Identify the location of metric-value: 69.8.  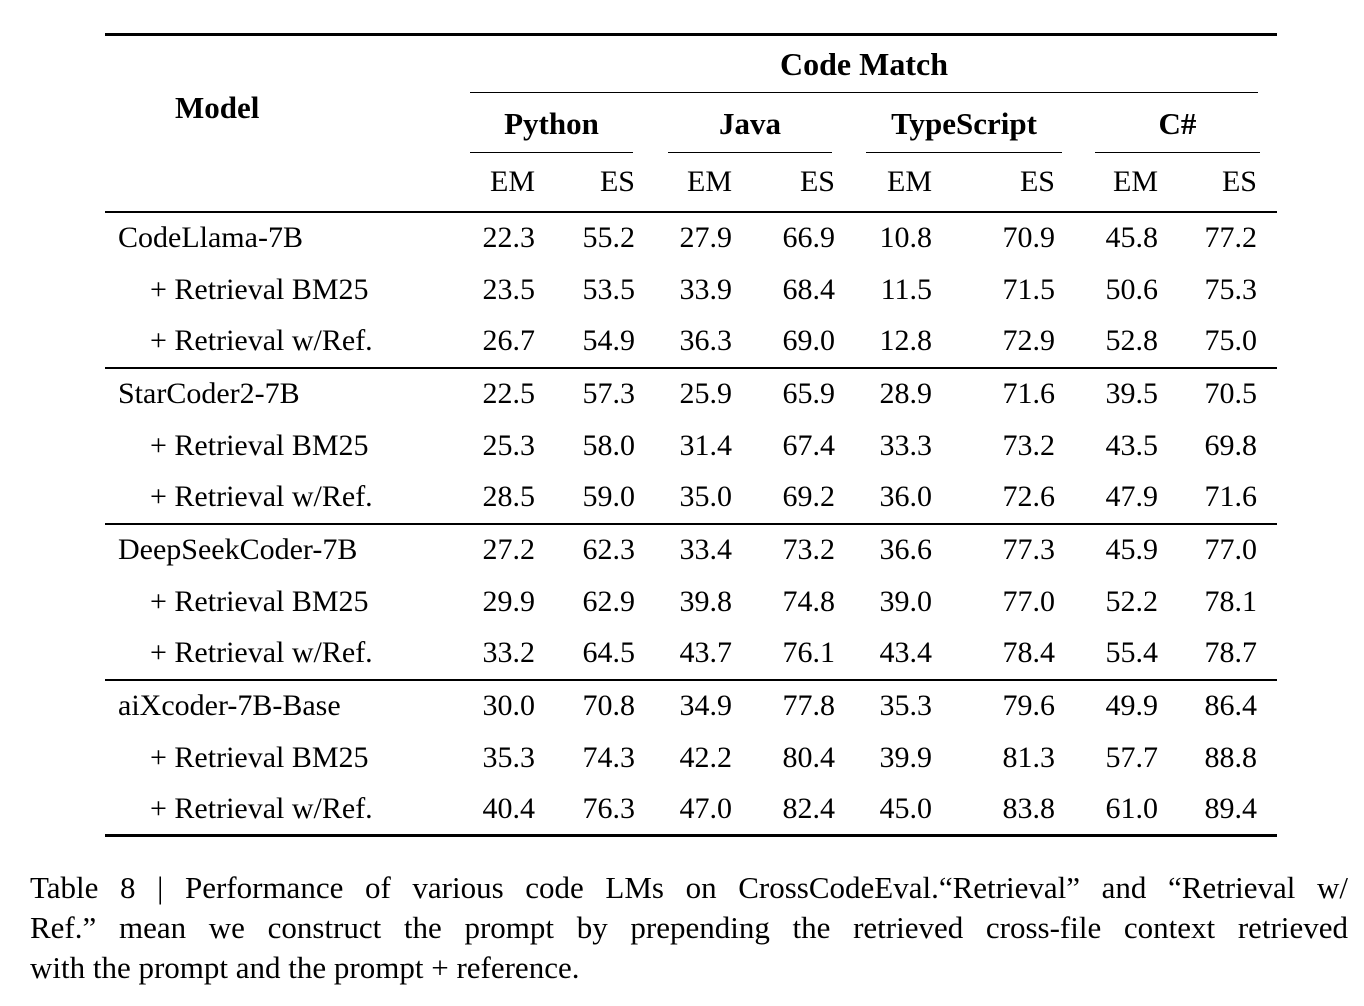
(1231, 445).